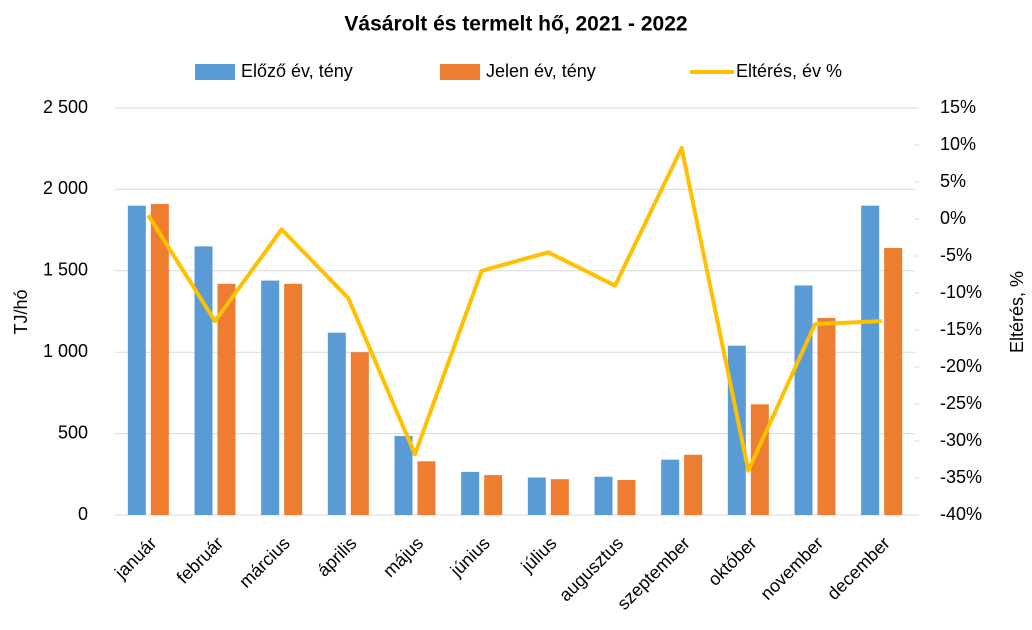 The height and width of the screenshot is (630, 1032). I want to click on x-tick-label: július, so click(539, 555).